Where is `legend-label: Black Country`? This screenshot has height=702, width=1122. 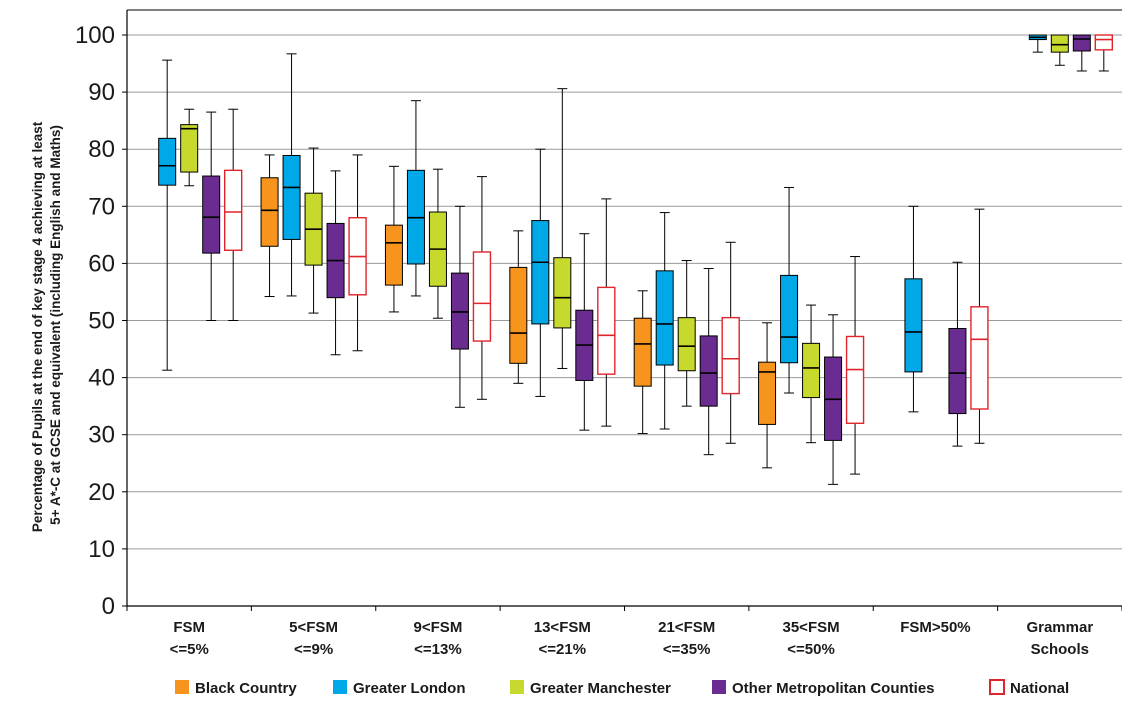 legend-label: Black Country is located at coordinates (246, 688).